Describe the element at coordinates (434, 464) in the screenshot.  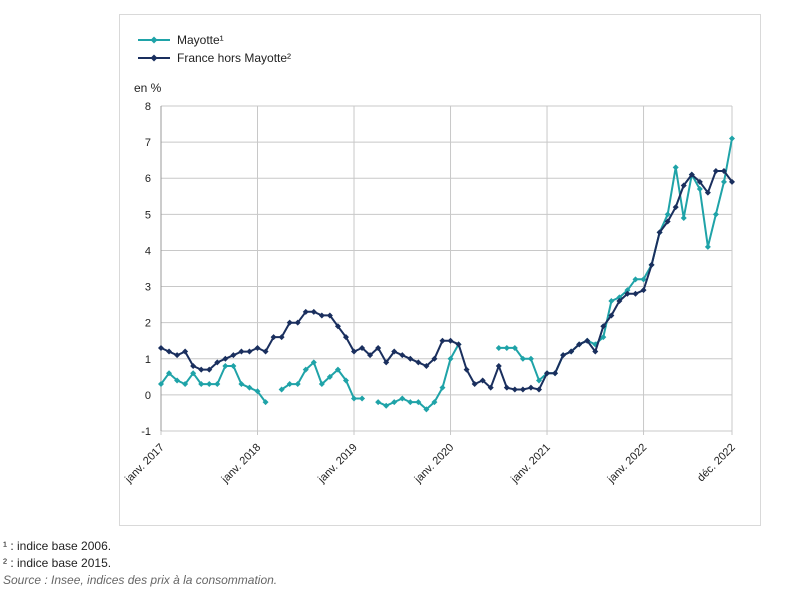
I see `x-tick-label: janv. 2020` at that location.